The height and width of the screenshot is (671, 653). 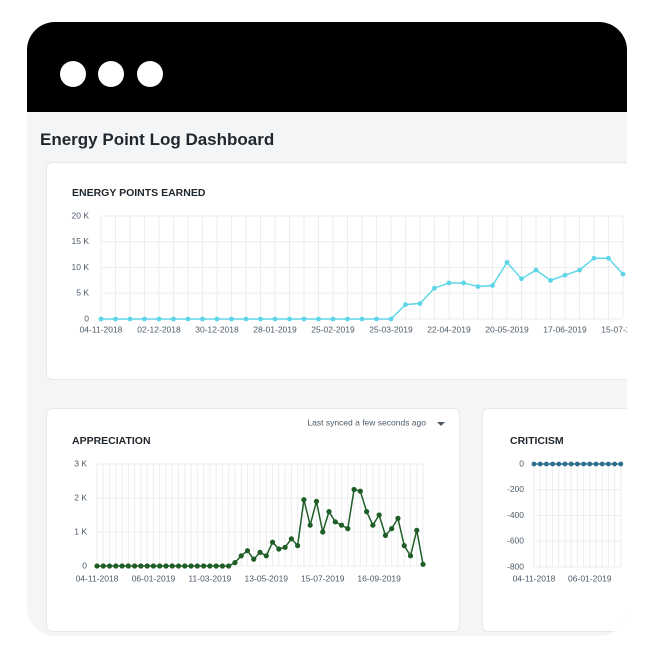 I want to click on y-tick-label: 15 K, so click(x=81, y=241).